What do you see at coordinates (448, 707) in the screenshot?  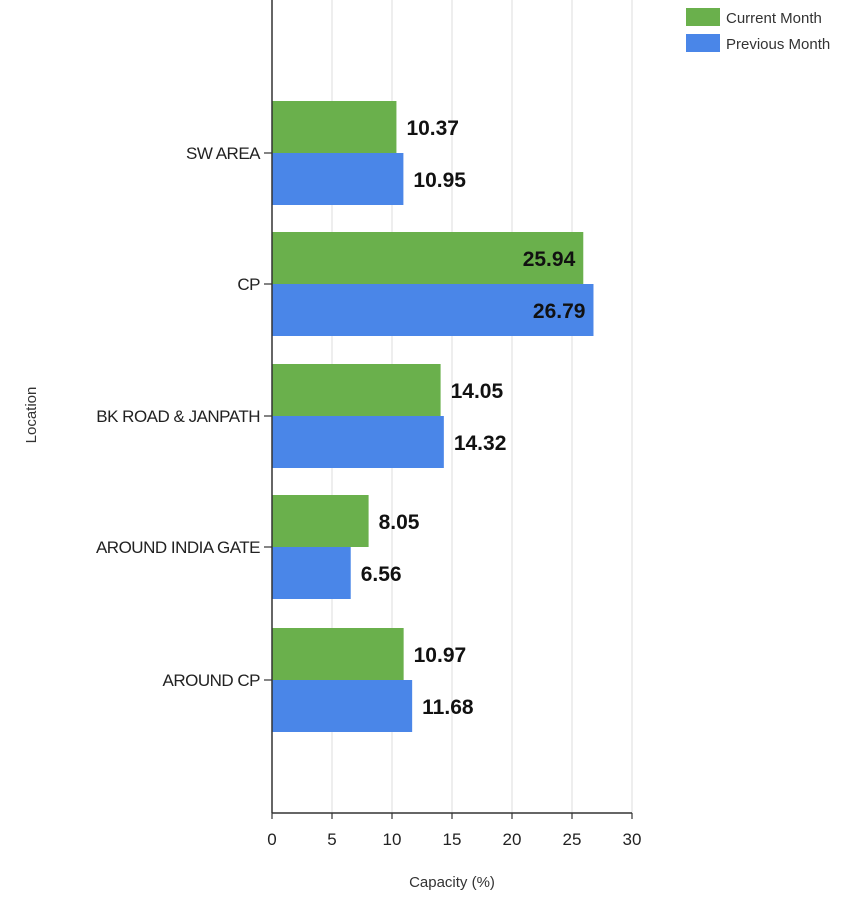 I see `data-label: 11.68` at bounding box center [448, 707].